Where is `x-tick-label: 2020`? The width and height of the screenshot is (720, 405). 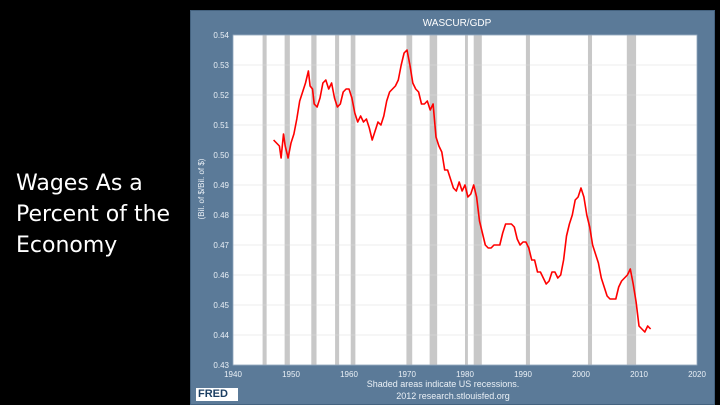
x-tick-label: 2020 is located at coordinates (697, 374).